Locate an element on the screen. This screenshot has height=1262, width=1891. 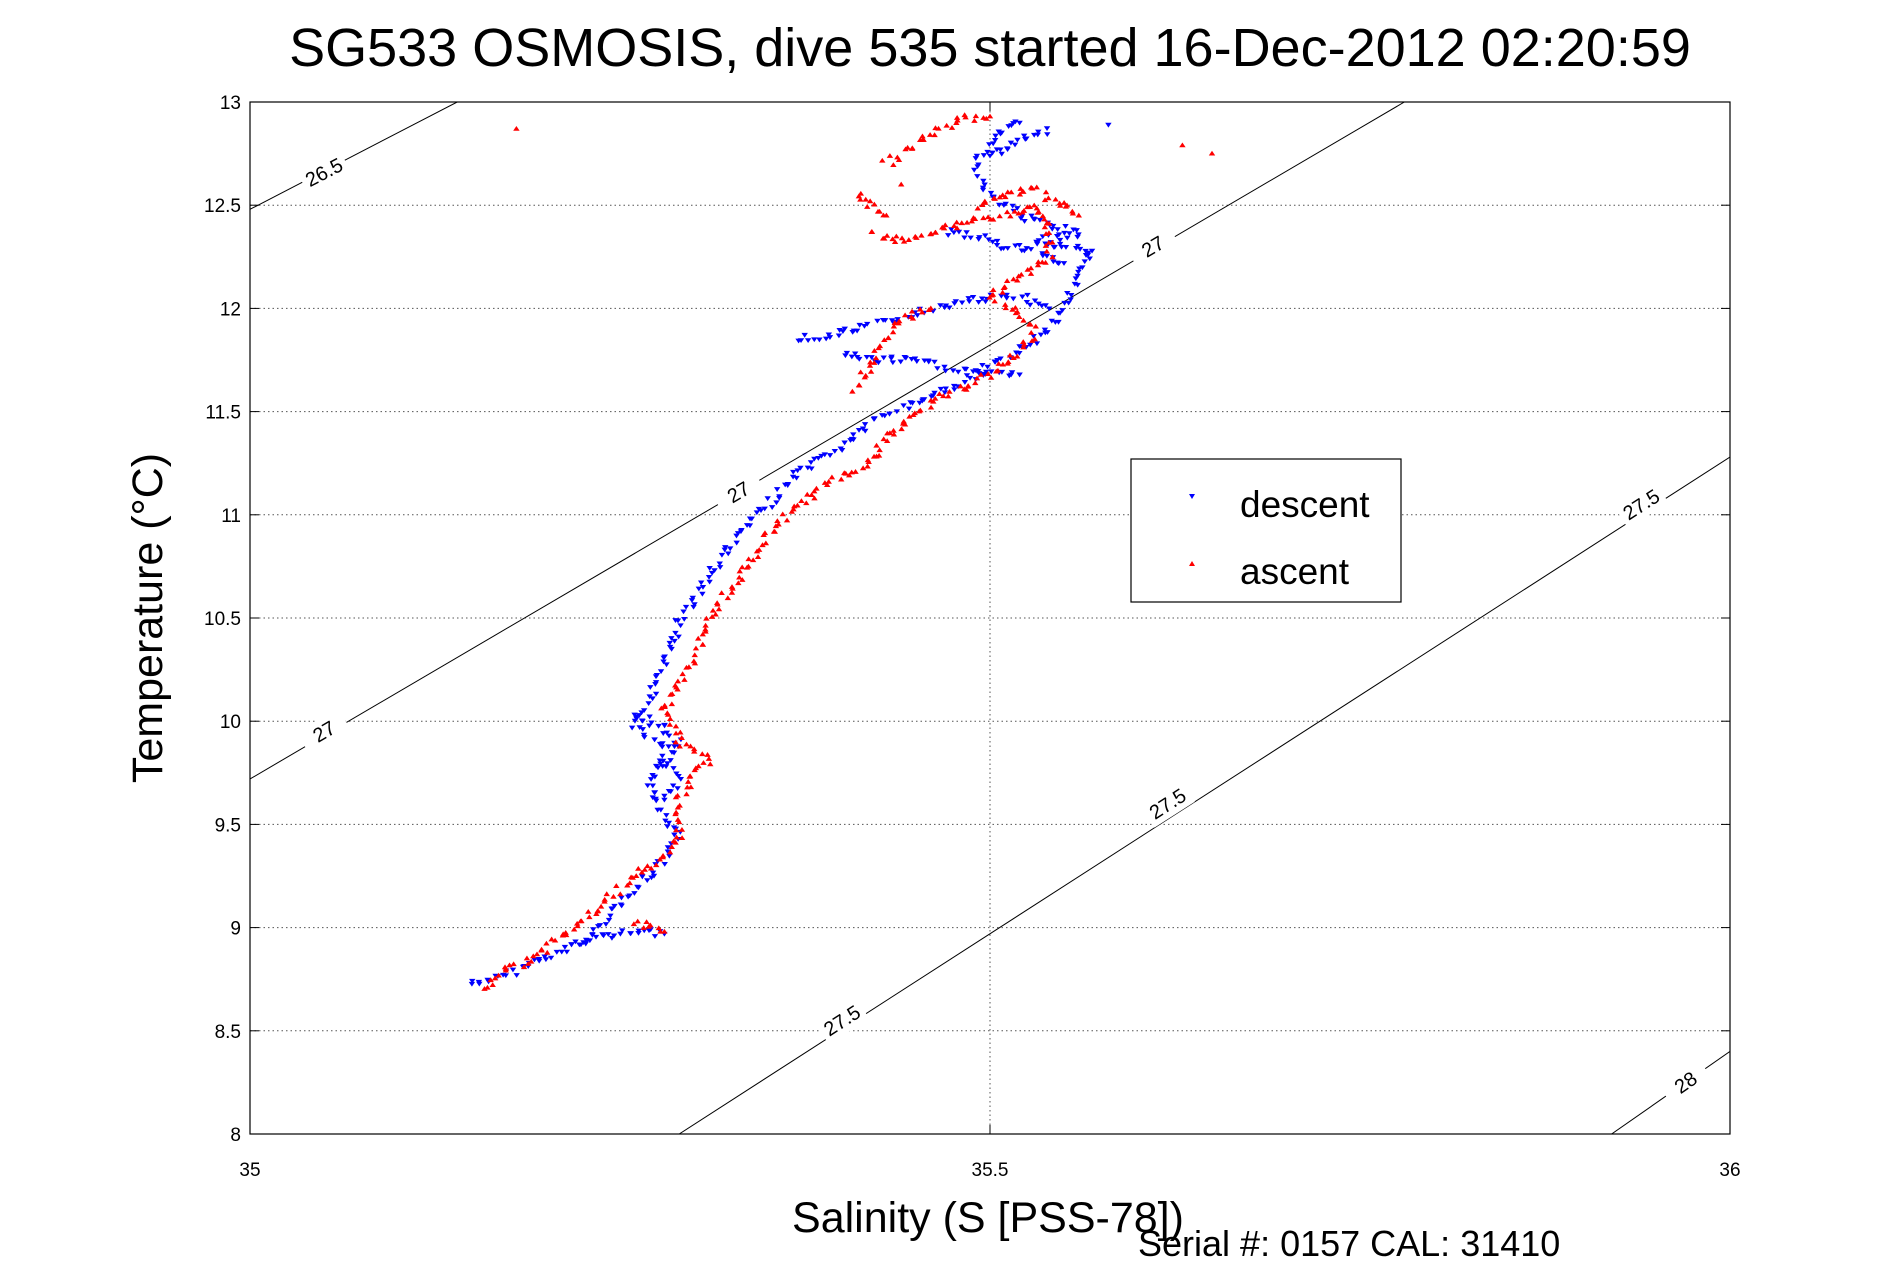
x-tick-label: 36 is located at coordinates (1729, 1170).